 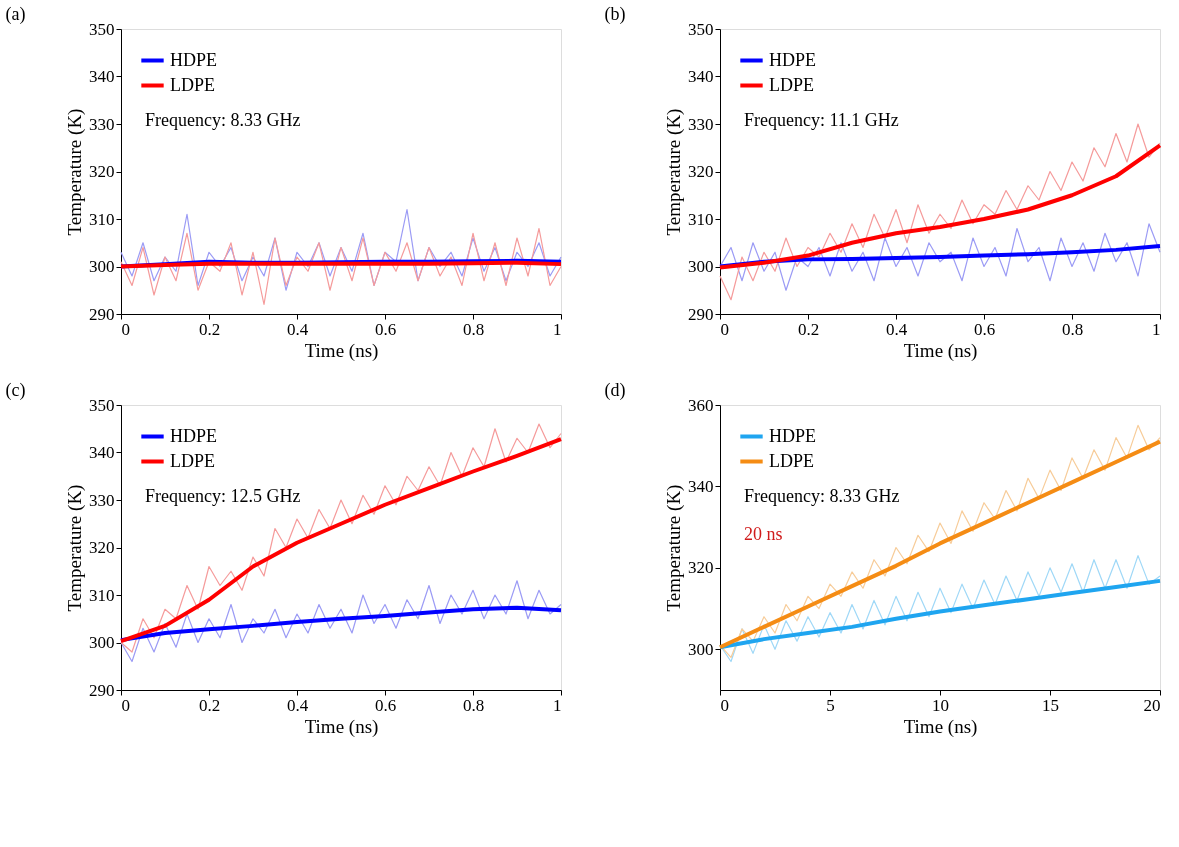 I want to click on x-tick-label: 5, so click(x=830, y=705).